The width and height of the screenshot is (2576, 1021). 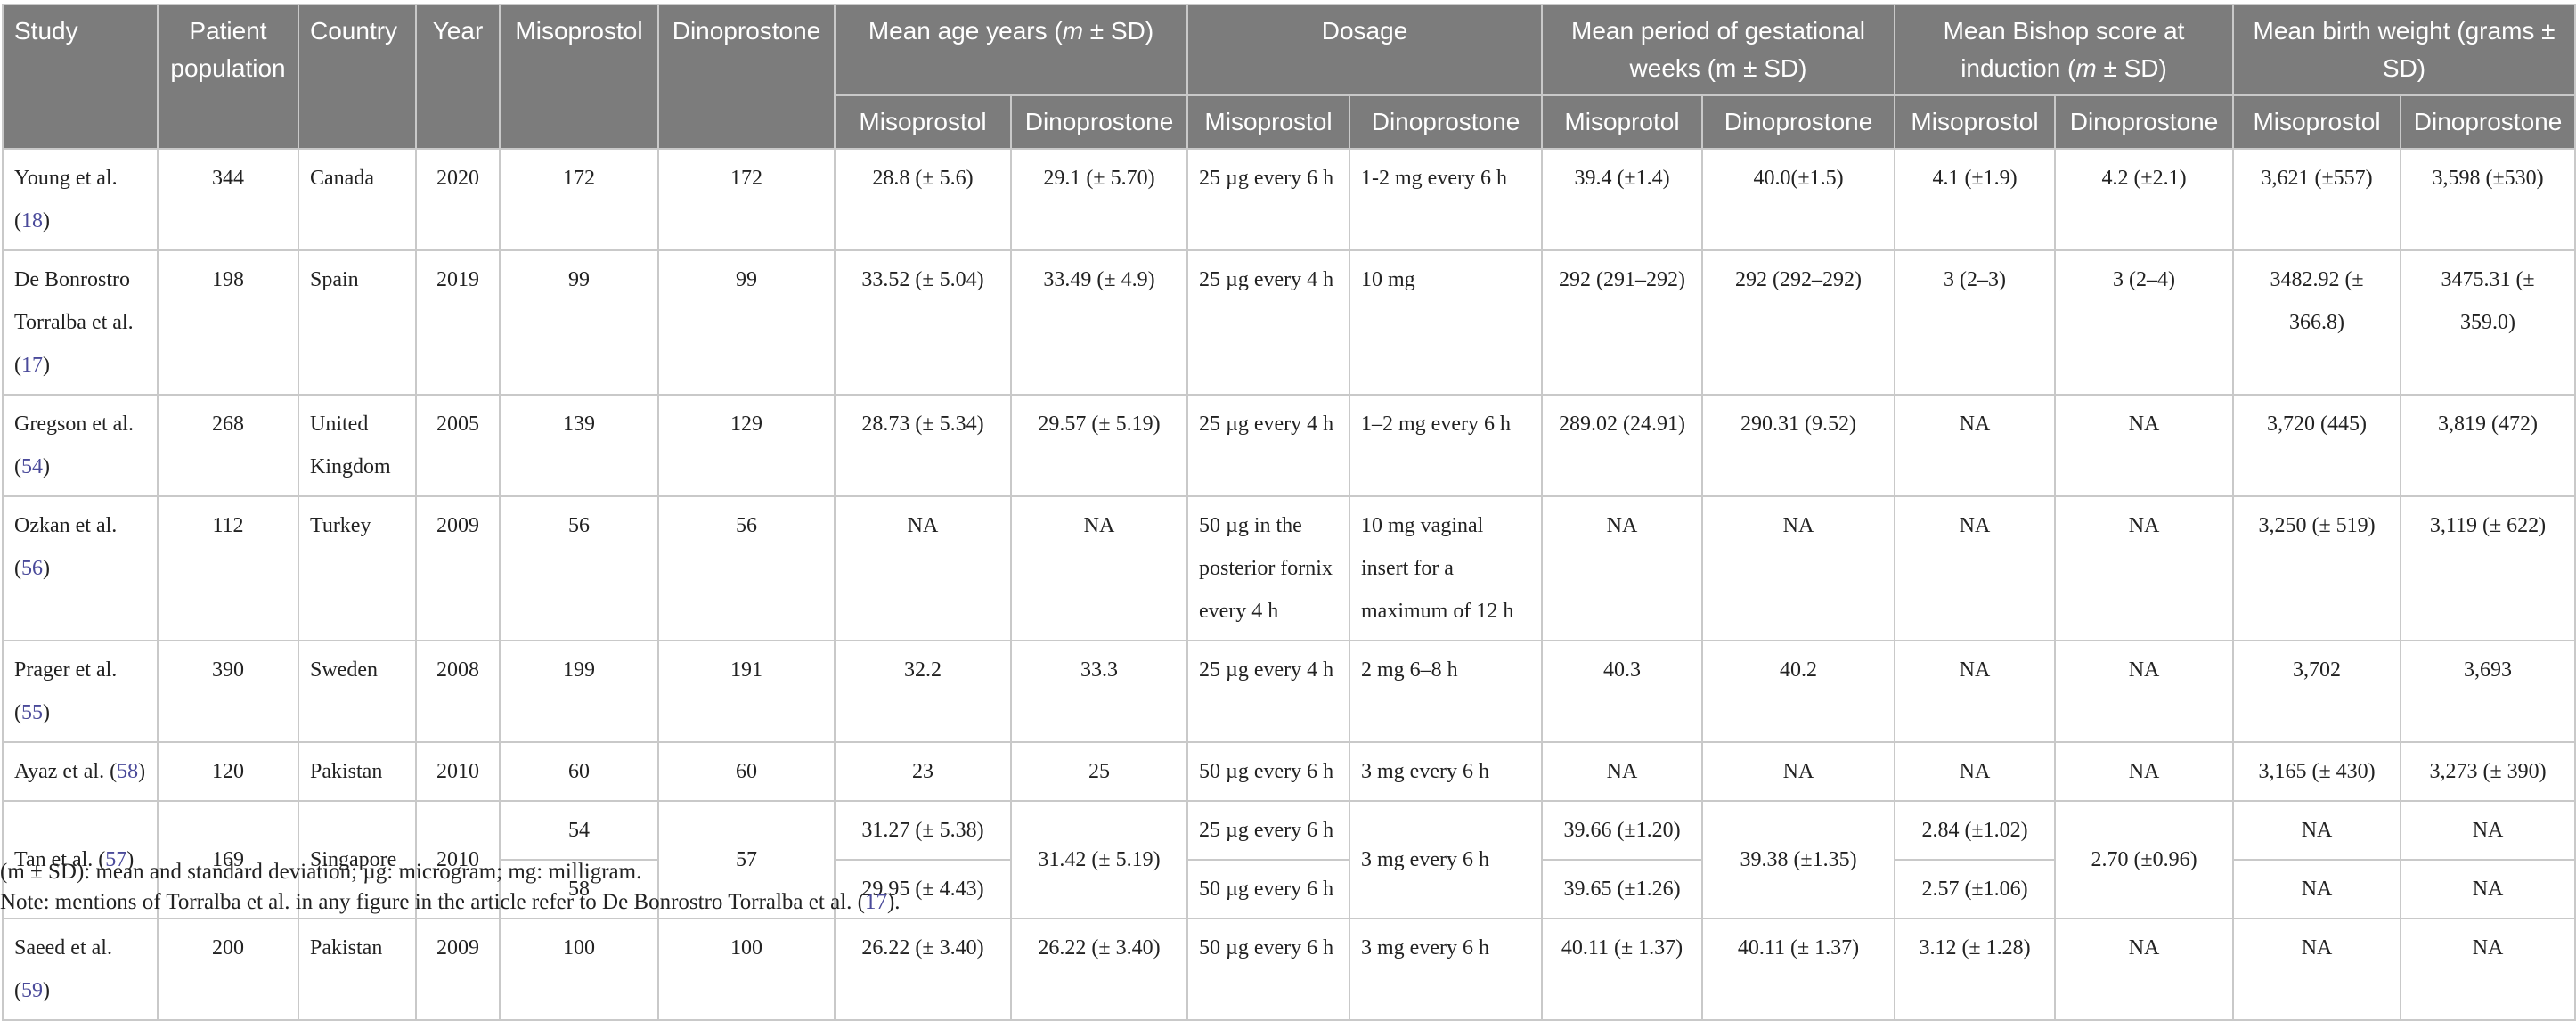 What do you see at coordinates (579, 771) in the screenshot?
I see `cell-miso-n: 60` at bounding box center [579, 771].